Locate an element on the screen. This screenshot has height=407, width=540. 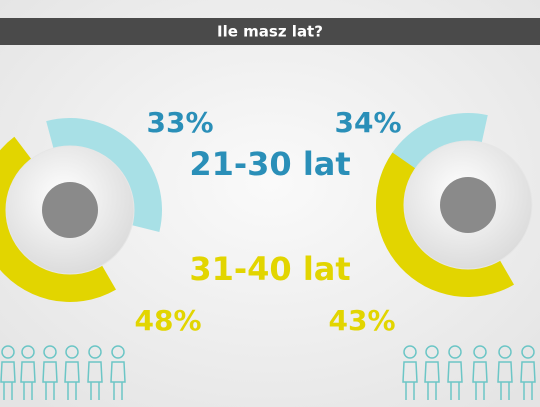
category-label: 21-30 lat is located at coordinates (269, 164).